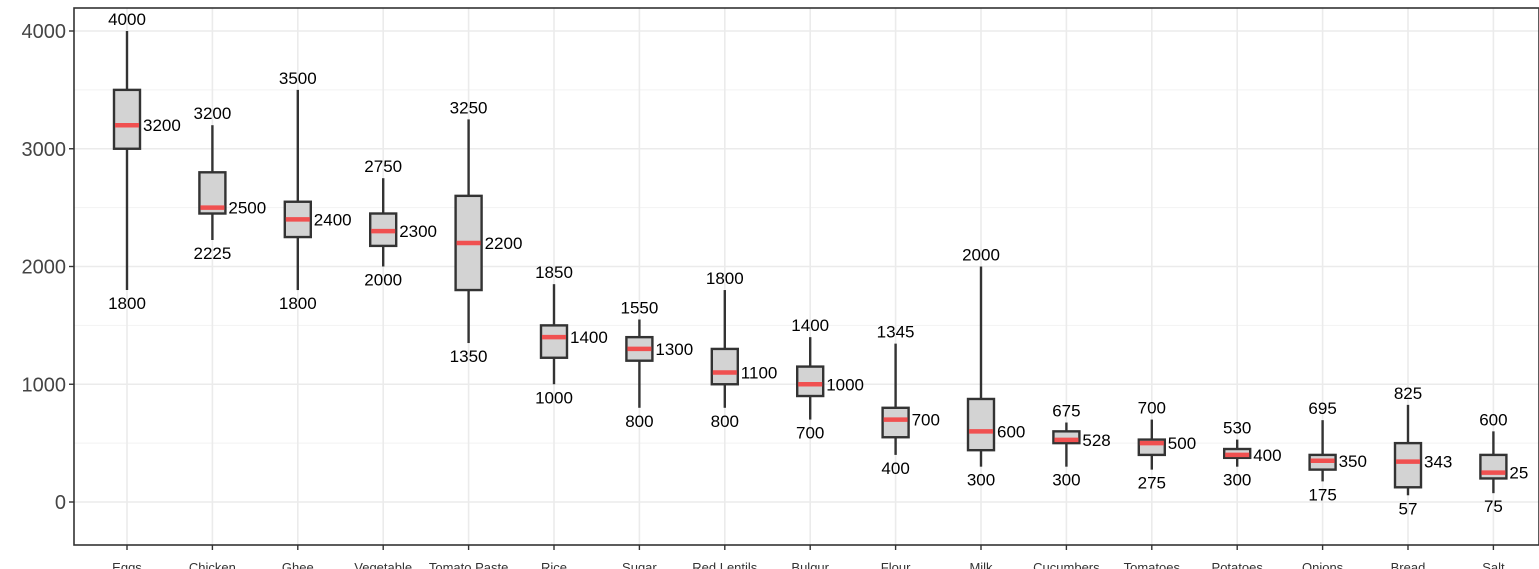 This screenshot has height=569, width=1539. Describe the element at coordinates (1322, 408) in the screenshot. I see `max-label: 695` at that location.